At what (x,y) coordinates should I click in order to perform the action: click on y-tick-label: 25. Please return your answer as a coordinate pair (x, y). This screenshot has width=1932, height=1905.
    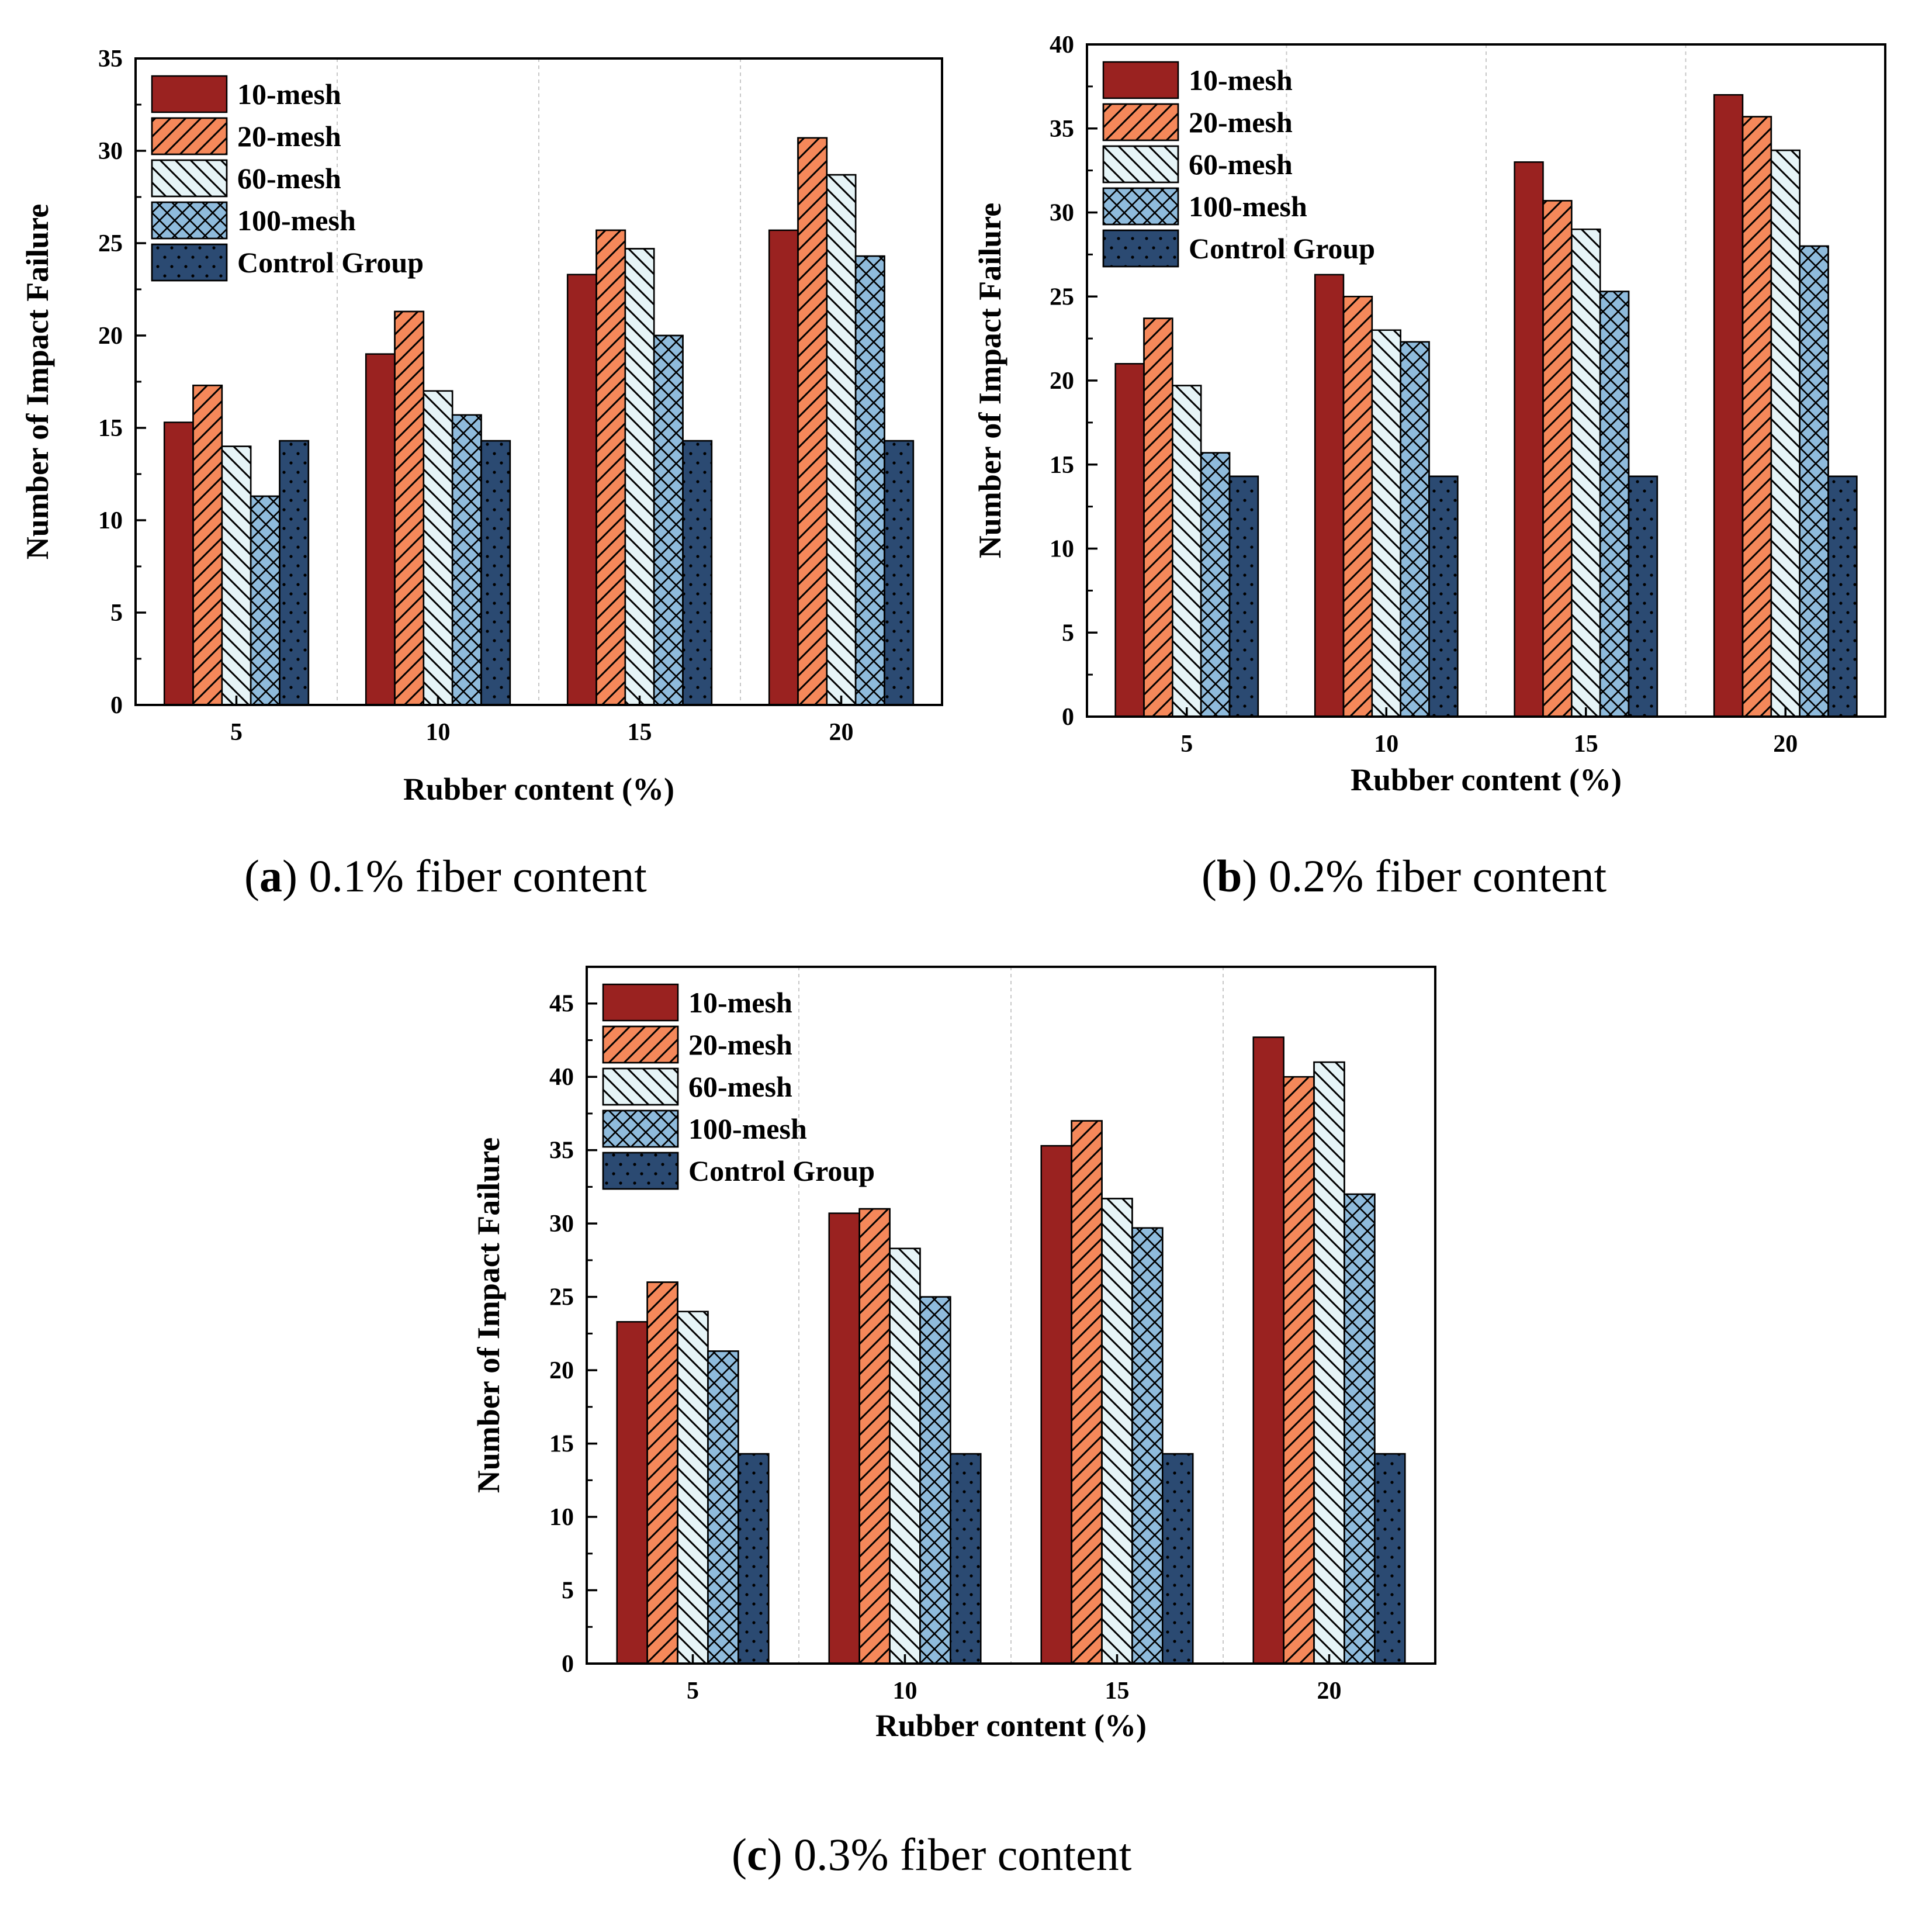
    Looking at the image, I should click on (1062, 296).